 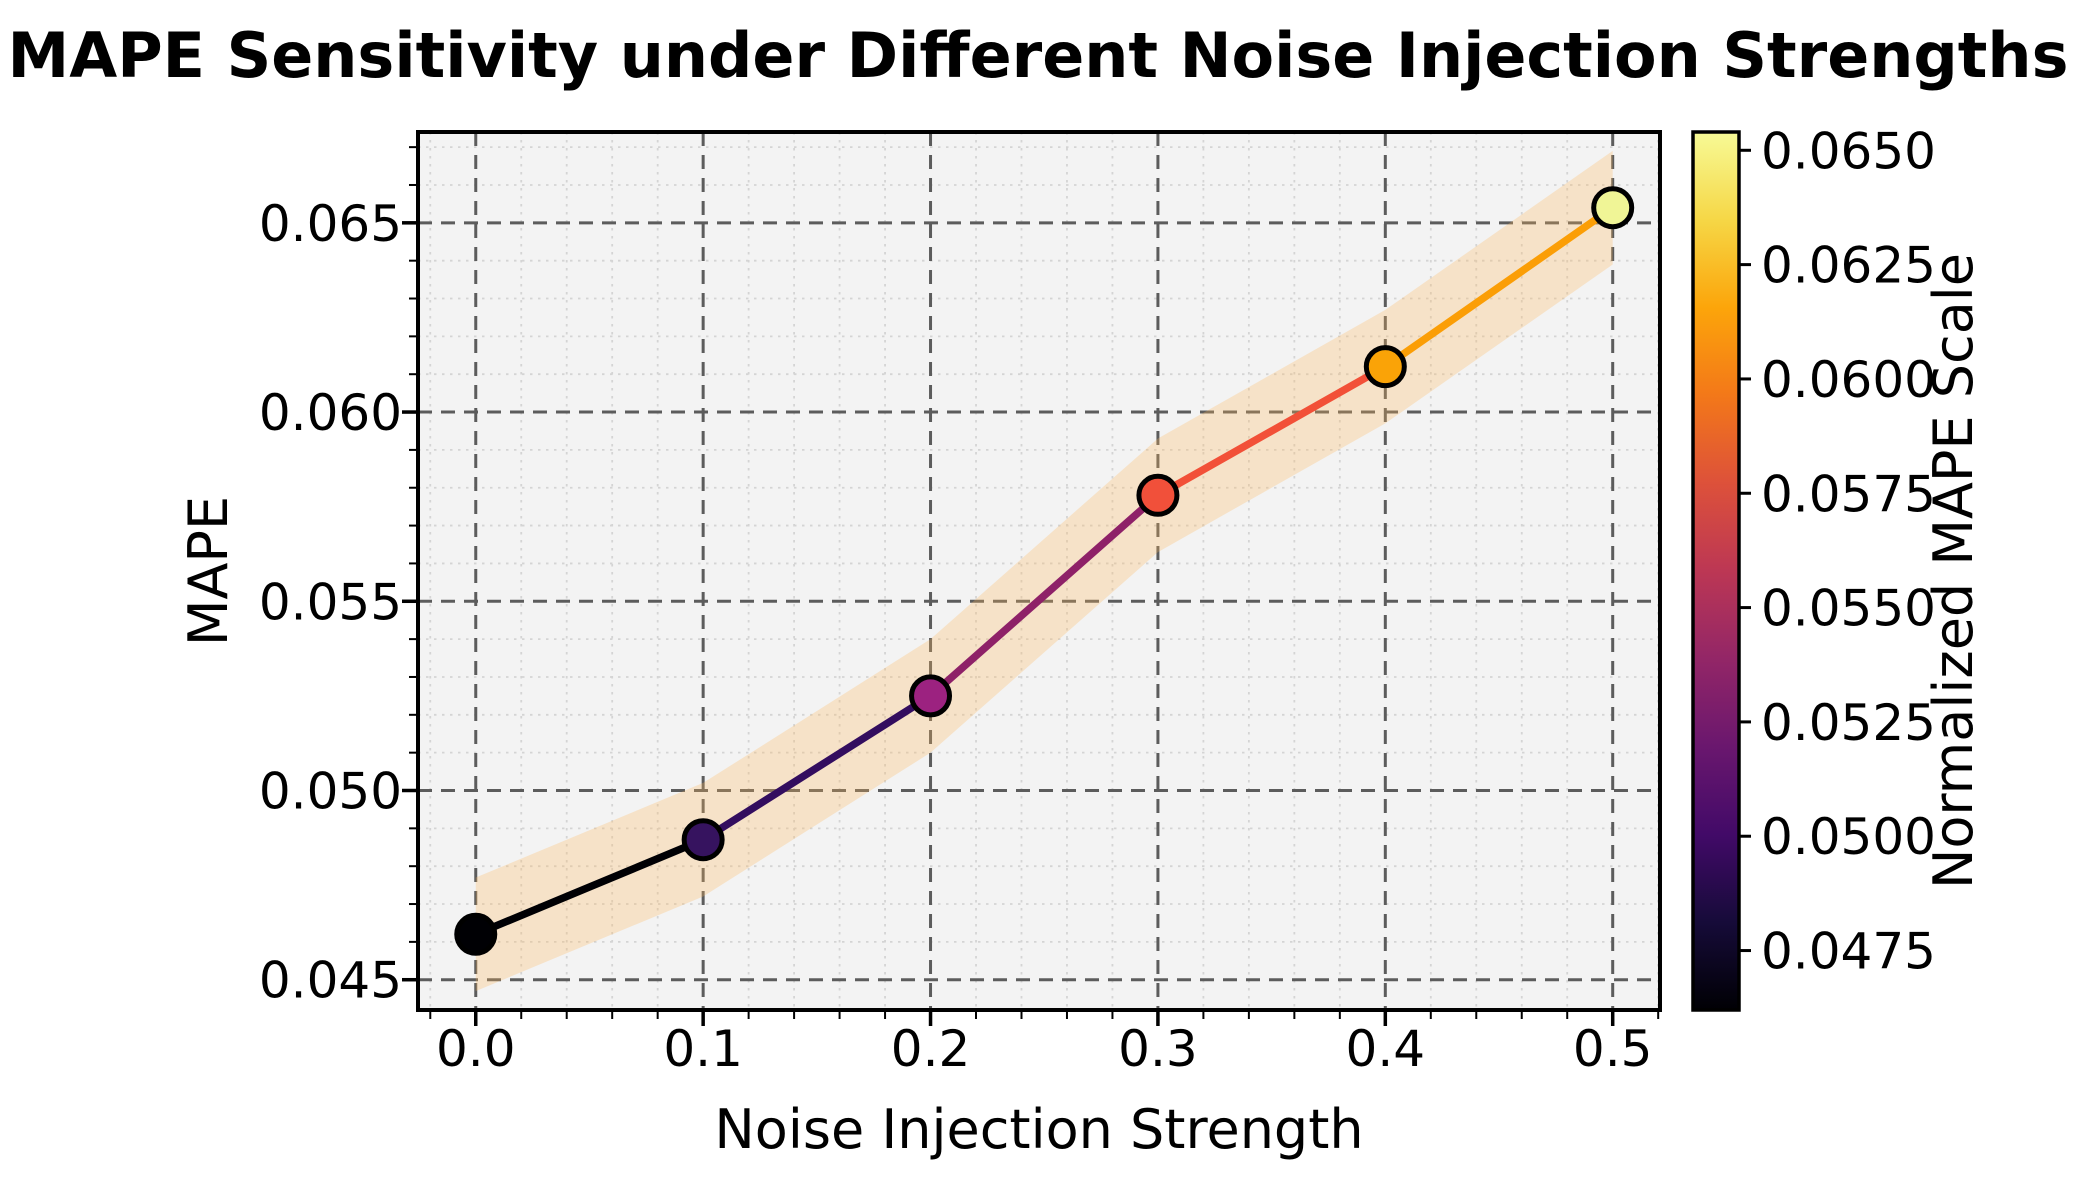 I want to click on colorbar-gradient, so click(x=1716, y=571).